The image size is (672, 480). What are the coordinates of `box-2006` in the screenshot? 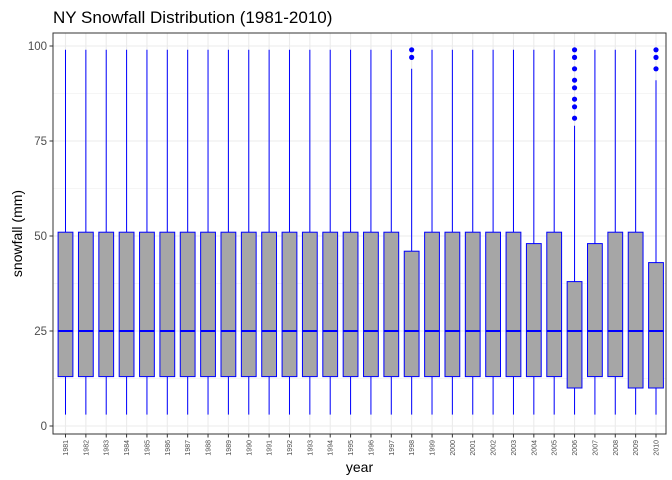 It's located at (574, 231).